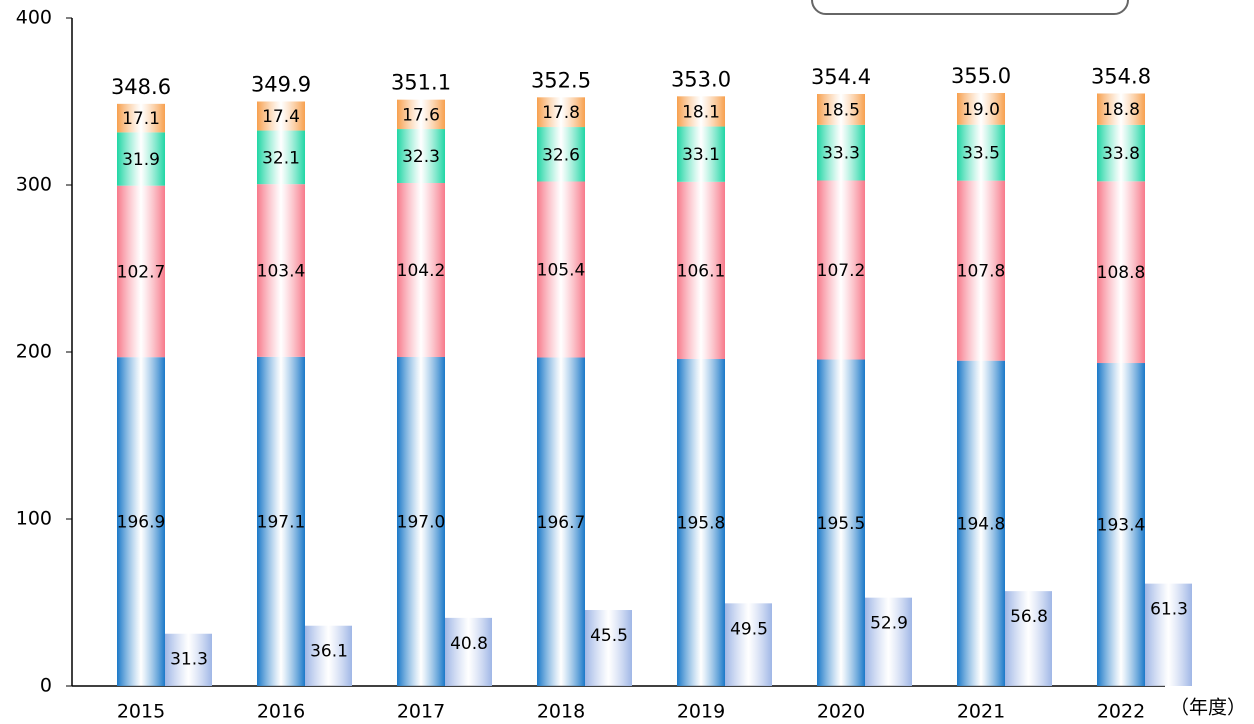 The image size is (1254, 724). I want to click on value-label: 197.1, so click(281, 522).